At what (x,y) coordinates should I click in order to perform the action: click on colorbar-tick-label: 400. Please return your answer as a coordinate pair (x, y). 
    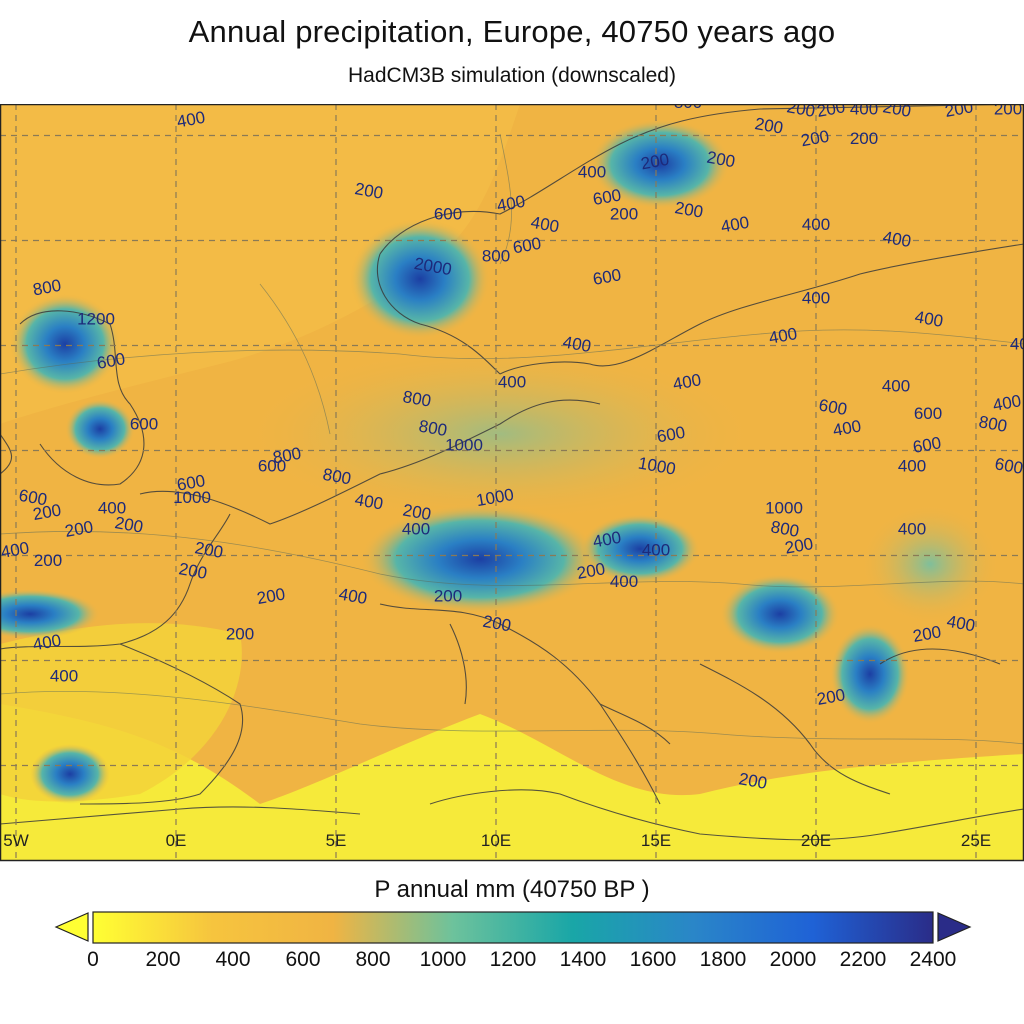
    Looking at the image, I should click on (233, 959).